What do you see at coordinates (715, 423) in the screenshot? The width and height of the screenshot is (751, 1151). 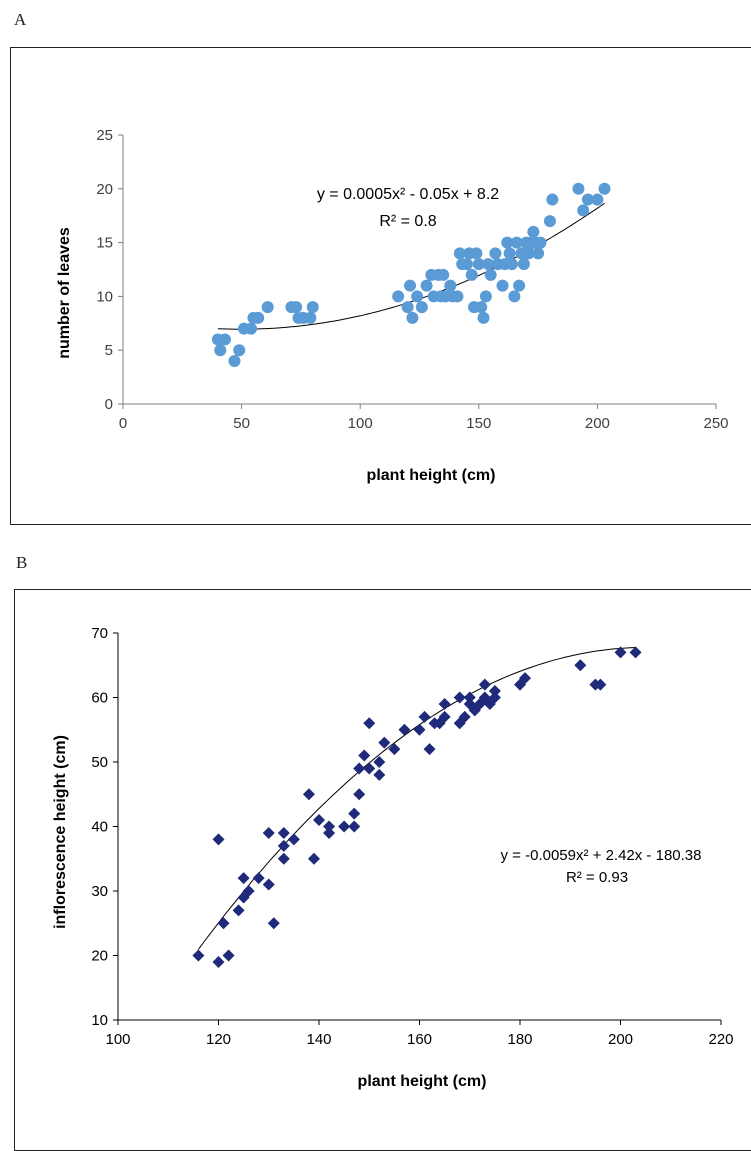 I see `x-tick-label: 250` at bounding box center [715, 423].